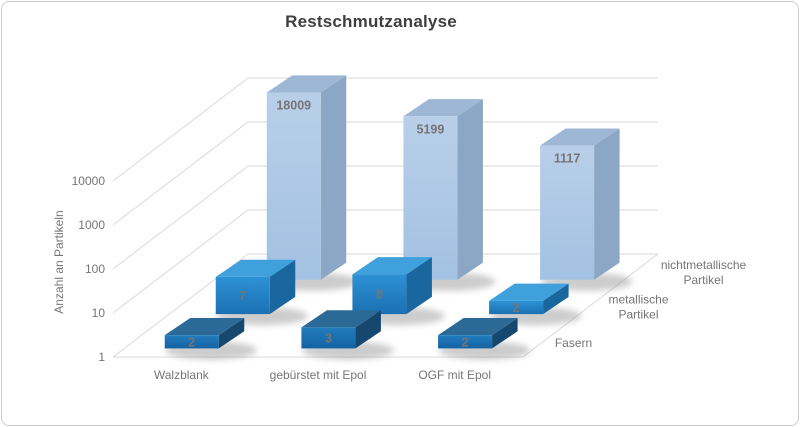 The width and height of the screenshot is (800, 427). What do you see at coordinates (99, 313) in the screenshot?
I see `svg-text: 10` at bounding box center [99, 313].